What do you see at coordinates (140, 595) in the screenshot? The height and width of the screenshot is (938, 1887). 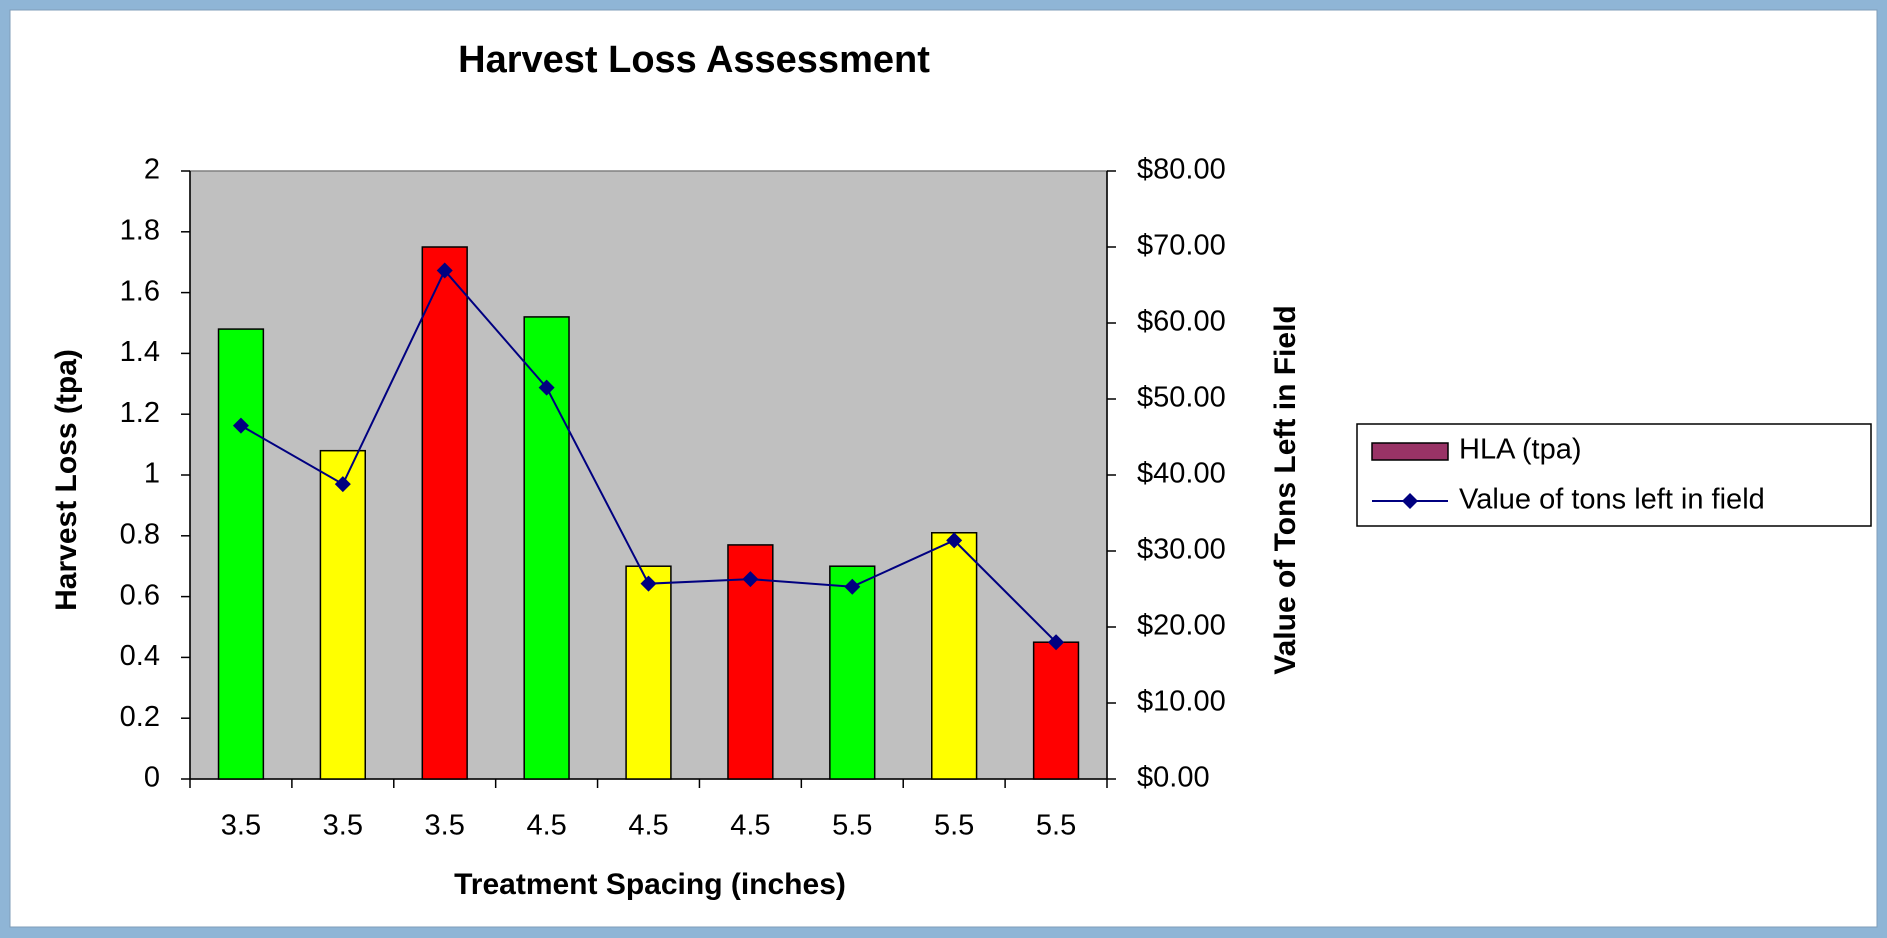 I see `y-tick-label: 0.6` at bounding box center [140, 595].